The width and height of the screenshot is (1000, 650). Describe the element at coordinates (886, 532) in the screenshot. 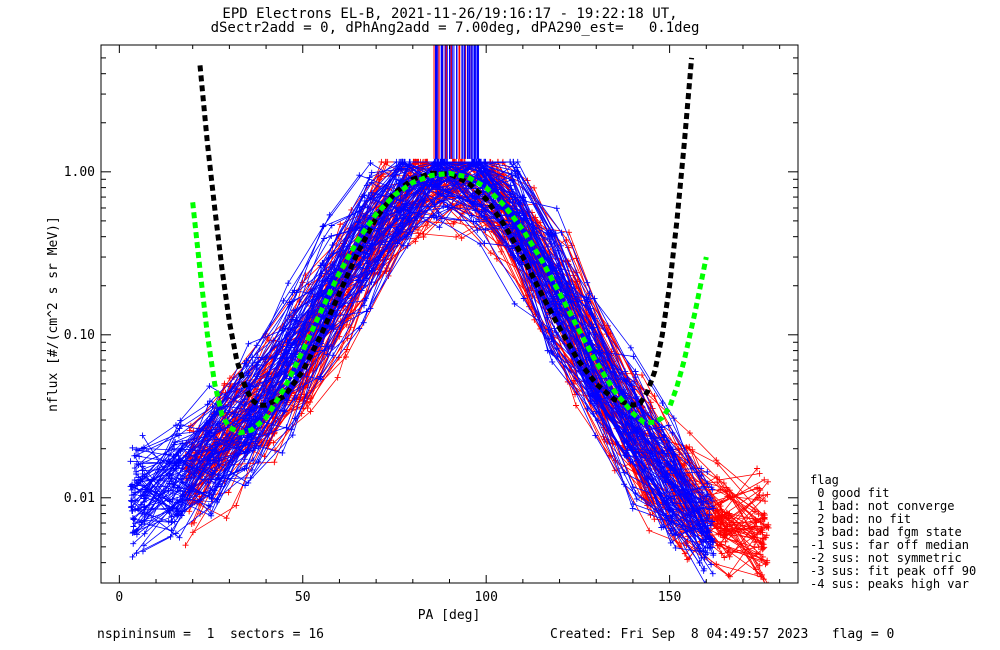

I see `legend-item-3: 3 bad: bad fgm state` at that location.